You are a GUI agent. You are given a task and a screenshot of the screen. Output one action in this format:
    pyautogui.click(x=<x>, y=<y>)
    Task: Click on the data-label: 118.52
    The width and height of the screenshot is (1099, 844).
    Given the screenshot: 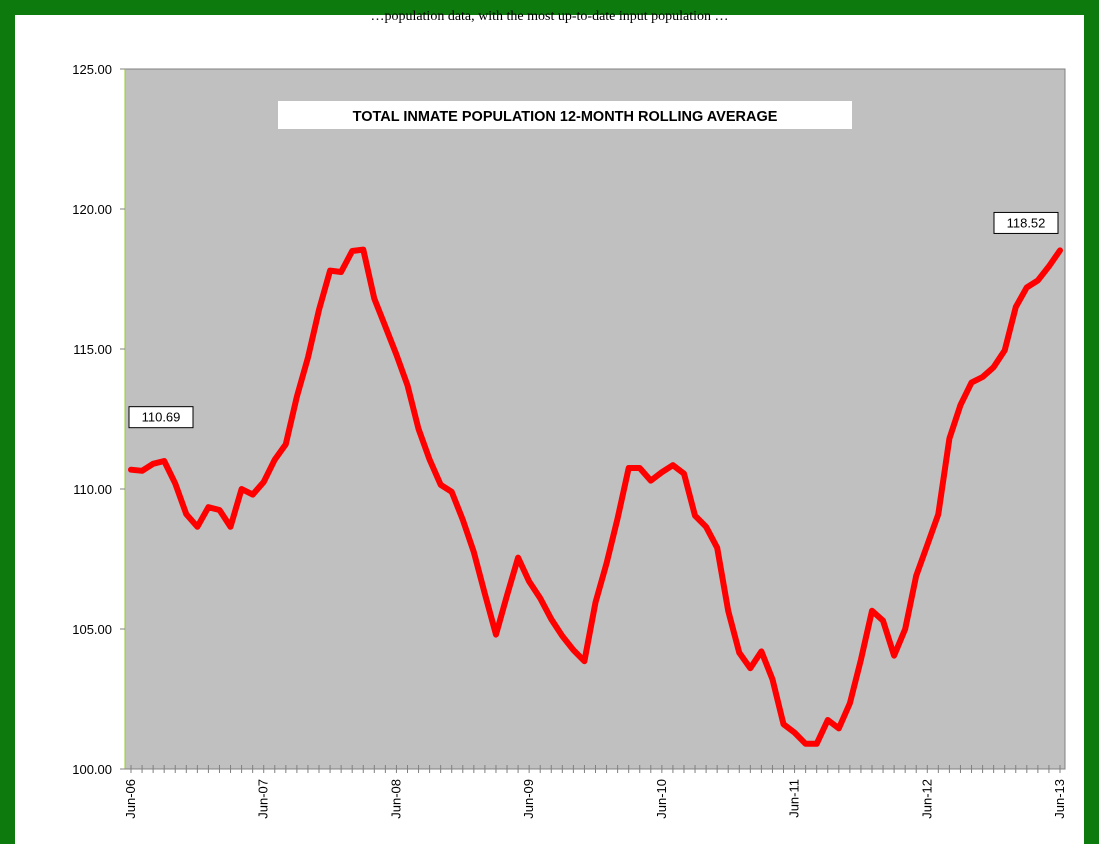 What is the action you would take?
    pyautogui.click(x=1026, y=222)
    